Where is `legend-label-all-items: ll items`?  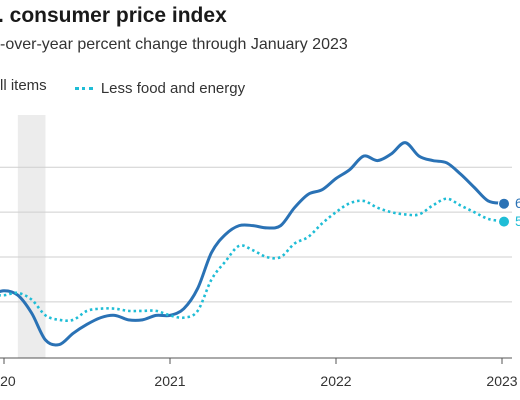 legend-label-all-items: ll items is located at coordinates (23, 85).